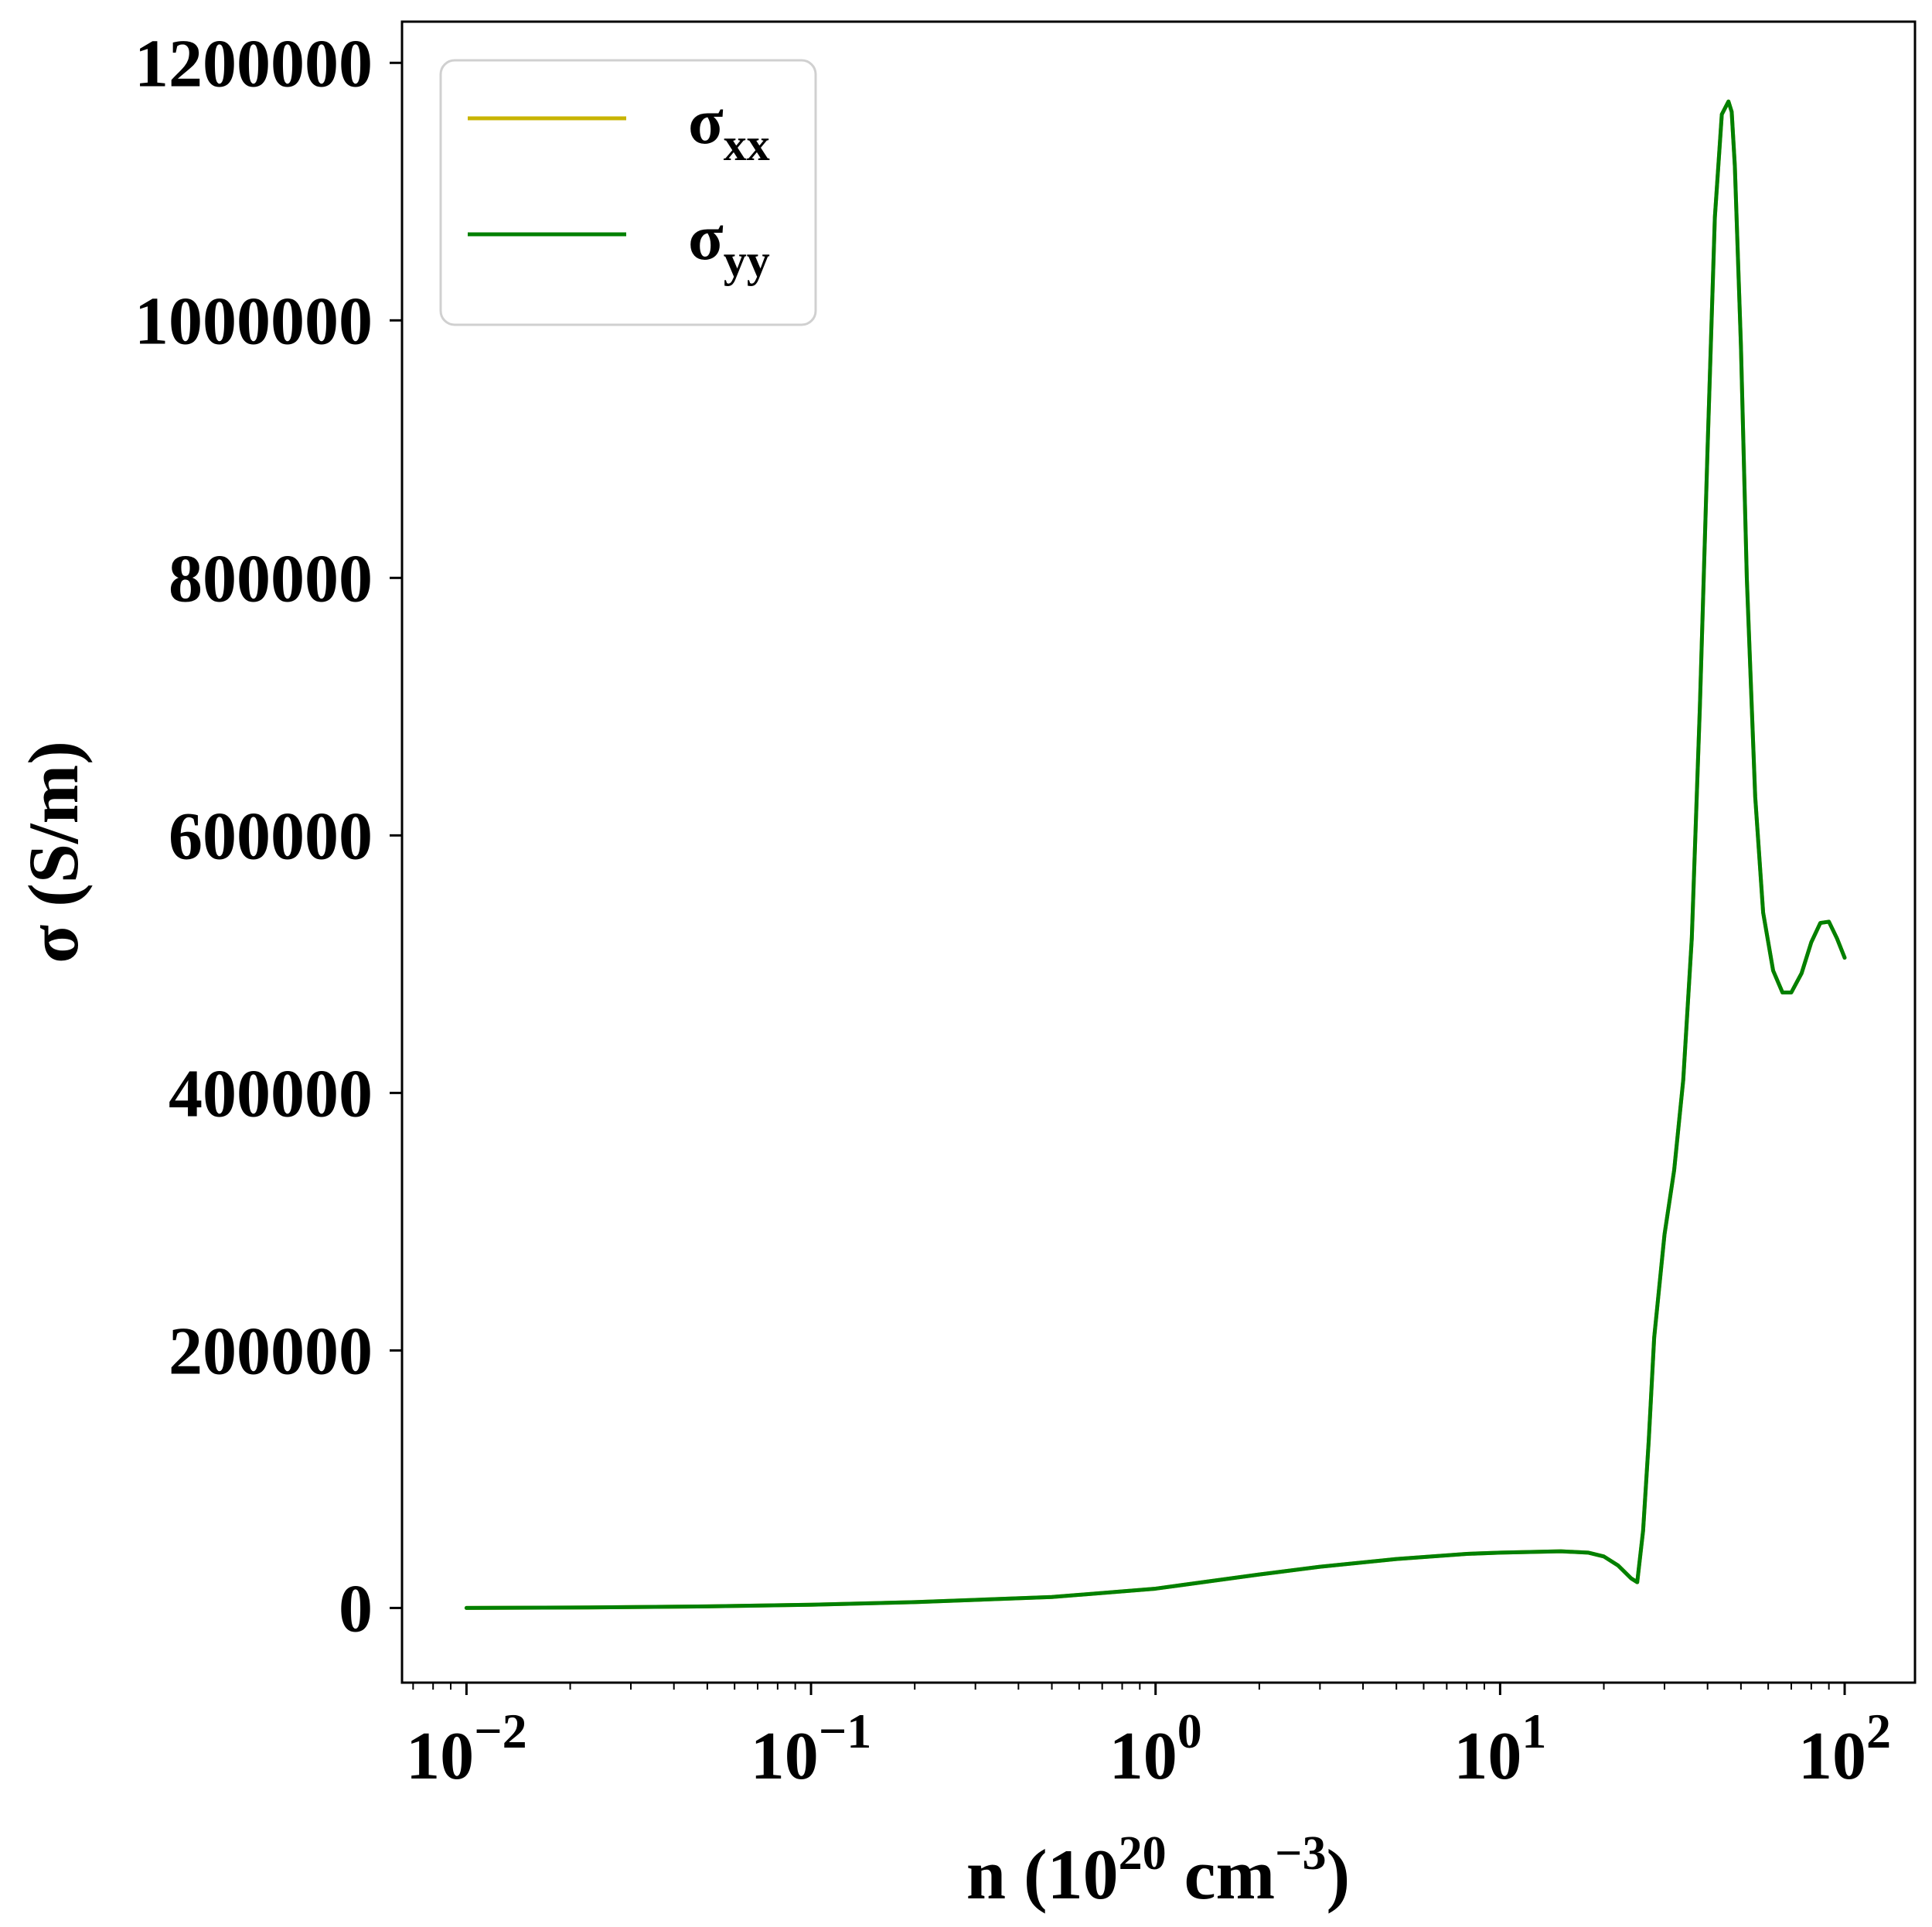 The height and width of the screenshot is (1927, 1932). I want to click on legend-label-yy: σyy, so click(729, 244).